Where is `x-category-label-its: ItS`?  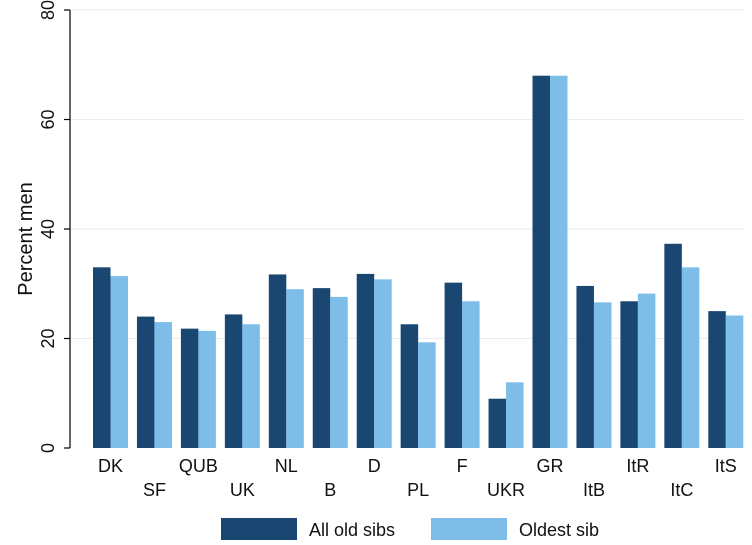 x-category-label-its: ItS is located at coordinates (726, 466).